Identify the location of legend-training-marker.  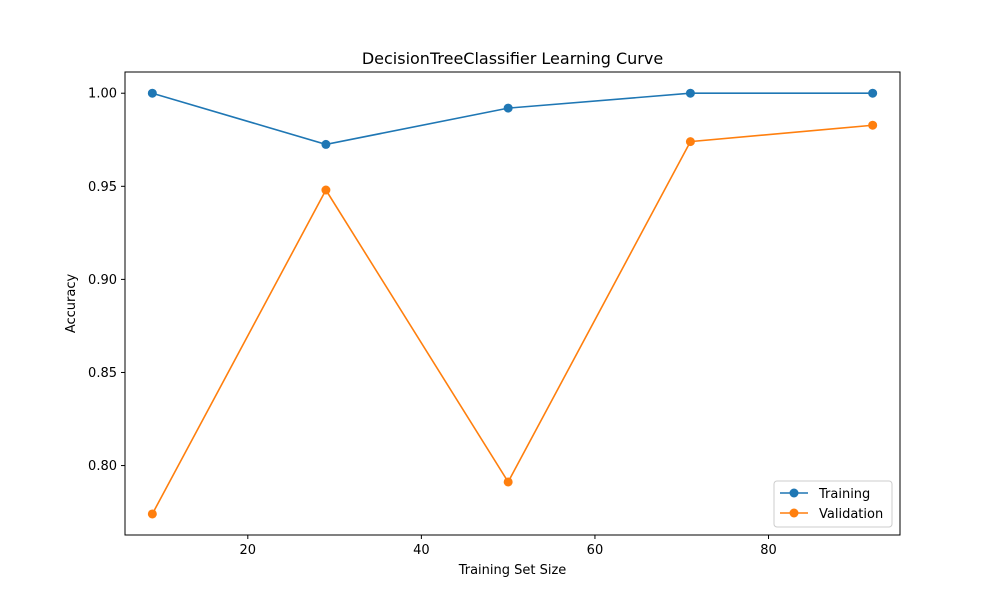
(794, 493).